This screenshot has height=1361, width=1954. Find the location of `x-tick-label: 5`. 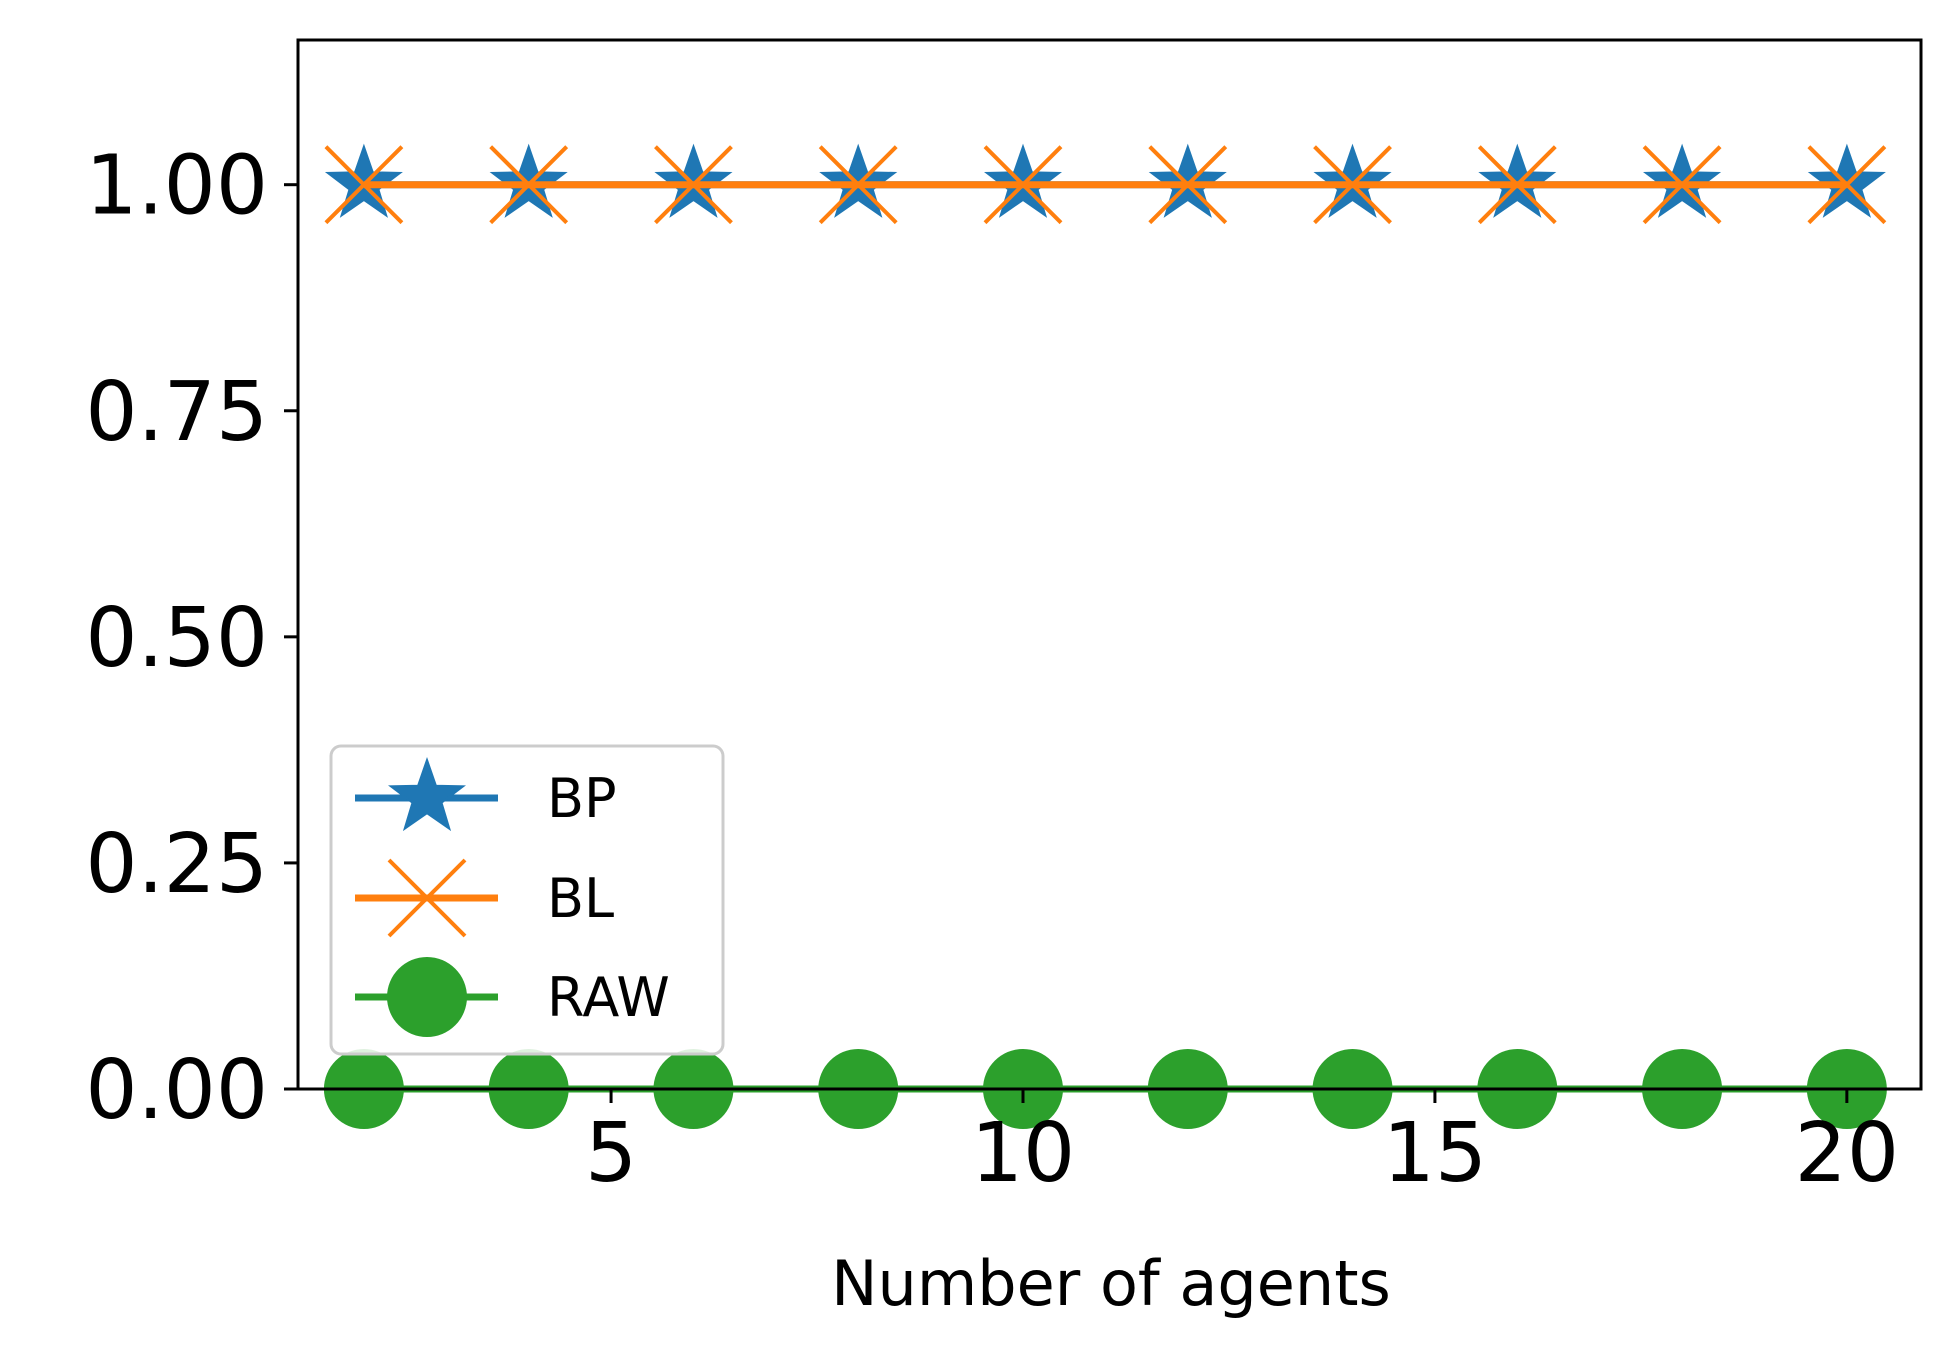

x-tick-label: 5 is located at coordinates (611, 1153).